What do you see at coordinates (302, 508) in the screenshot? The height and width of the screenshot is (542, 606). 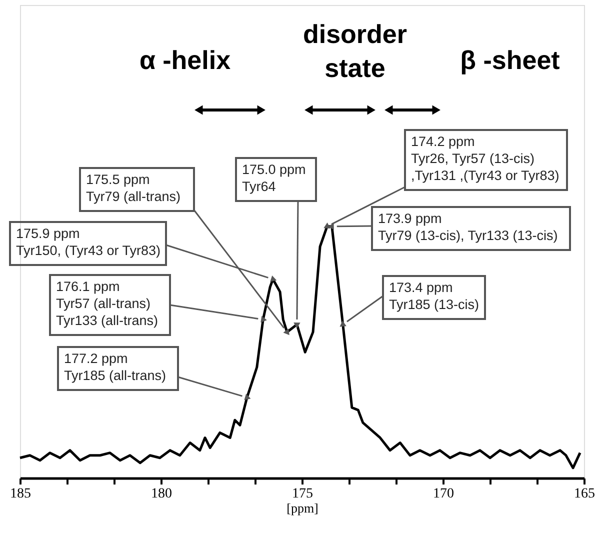 I see `x-axis-title: [ppm]` at bounding box center [302, 508].